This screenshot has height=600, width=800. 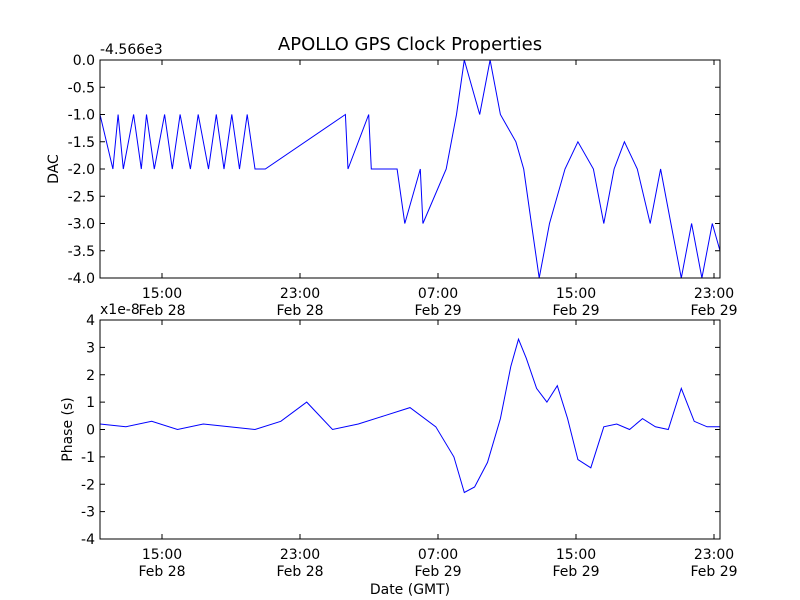 I want to click on y-tick-label: -2, so click(x=88, y=485).